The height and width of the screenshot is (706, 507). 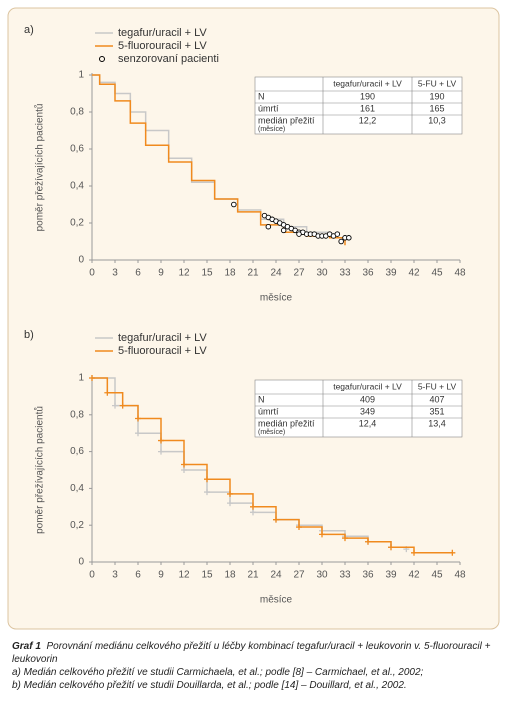 I want to click on y-tick-label: 0, so click(x=81, y=260).